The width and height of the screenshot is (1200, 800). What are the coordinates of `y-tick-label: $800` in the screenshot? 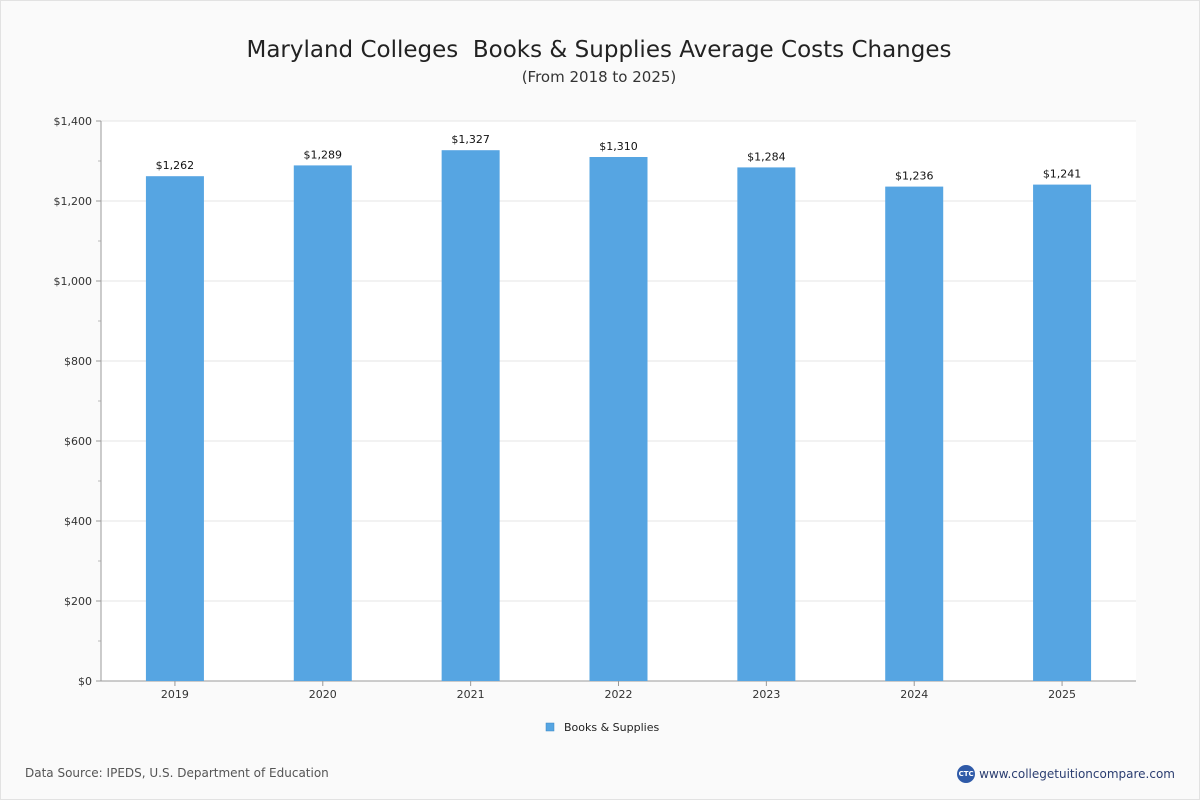 It's located at (78, 361).